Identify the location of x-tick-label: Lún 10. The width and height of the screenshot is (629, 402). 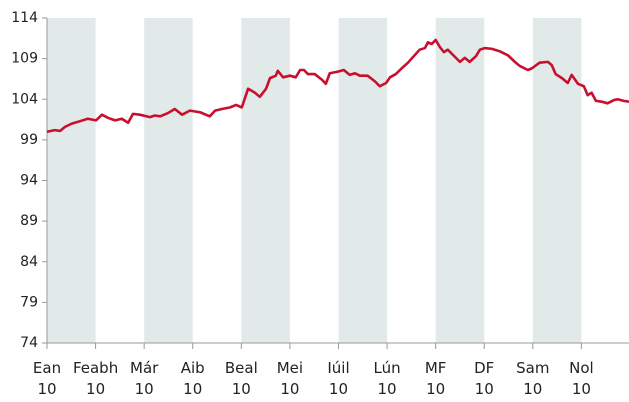
(387, 378).